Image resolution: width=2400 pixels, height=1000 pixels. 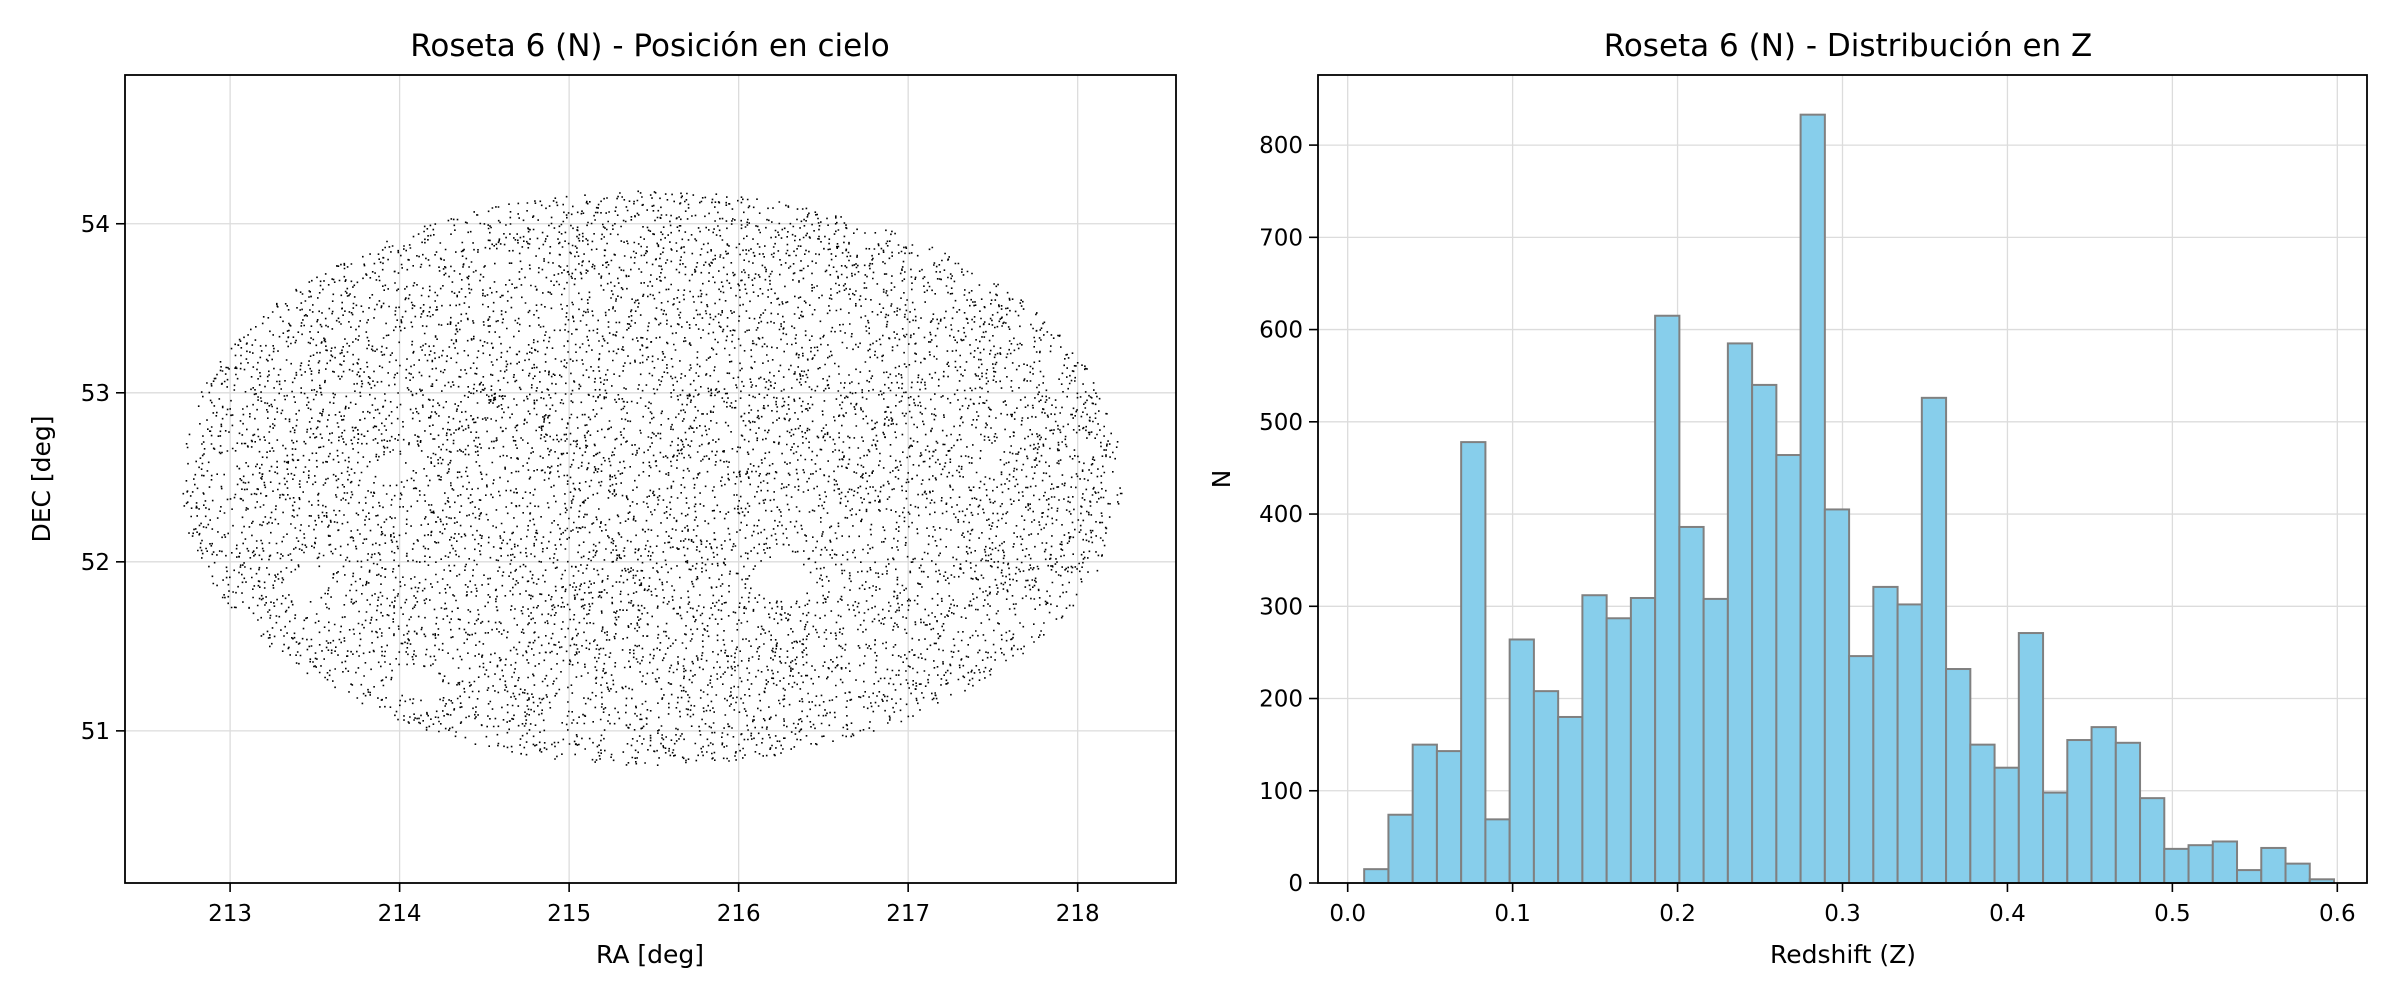 What do you see at coordinates (2007, 914) in the screenshot?
I see `x-tick-label: 0.4` at bounding box center [2007, 914].